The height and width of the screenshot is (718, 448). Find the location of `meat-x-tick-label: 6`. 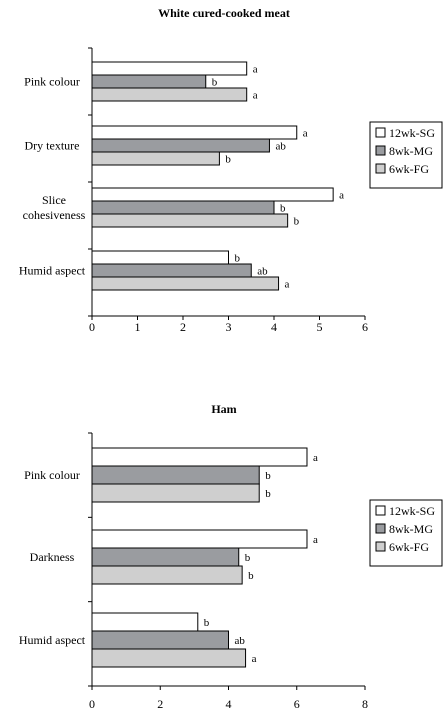

meat-x-tick-label: 6 is located at coordinates (365, 327).